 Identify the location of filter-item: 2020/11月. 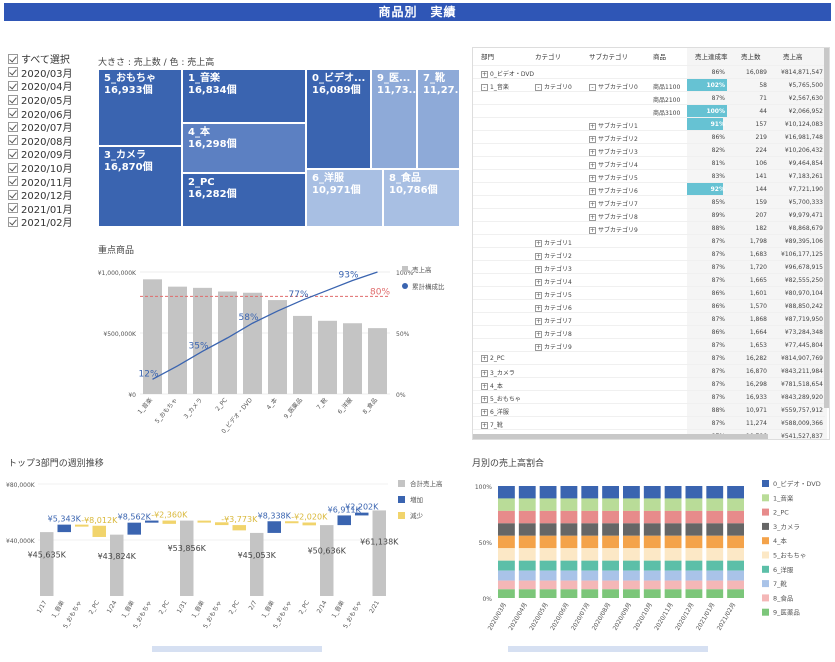
(48, 181).